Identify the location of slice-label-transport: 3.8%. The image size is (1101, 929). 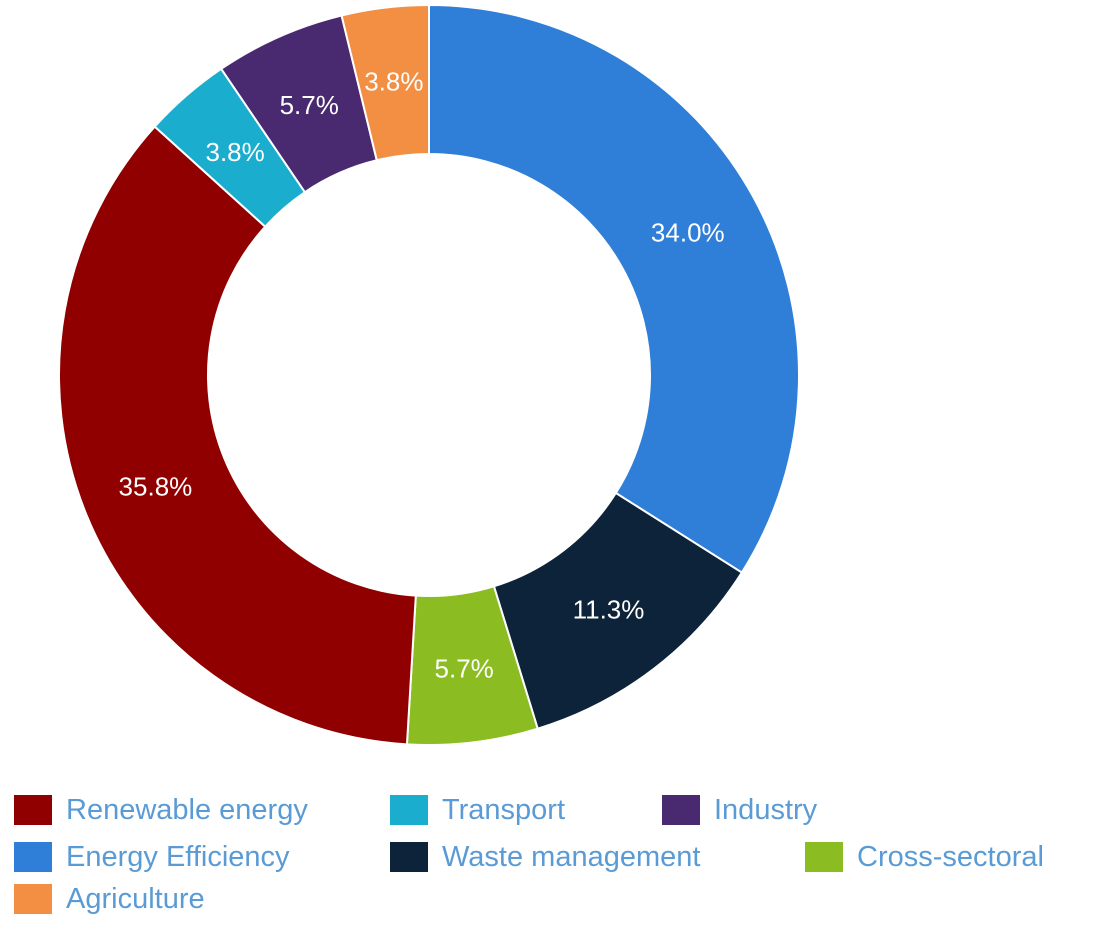
(235, 152).